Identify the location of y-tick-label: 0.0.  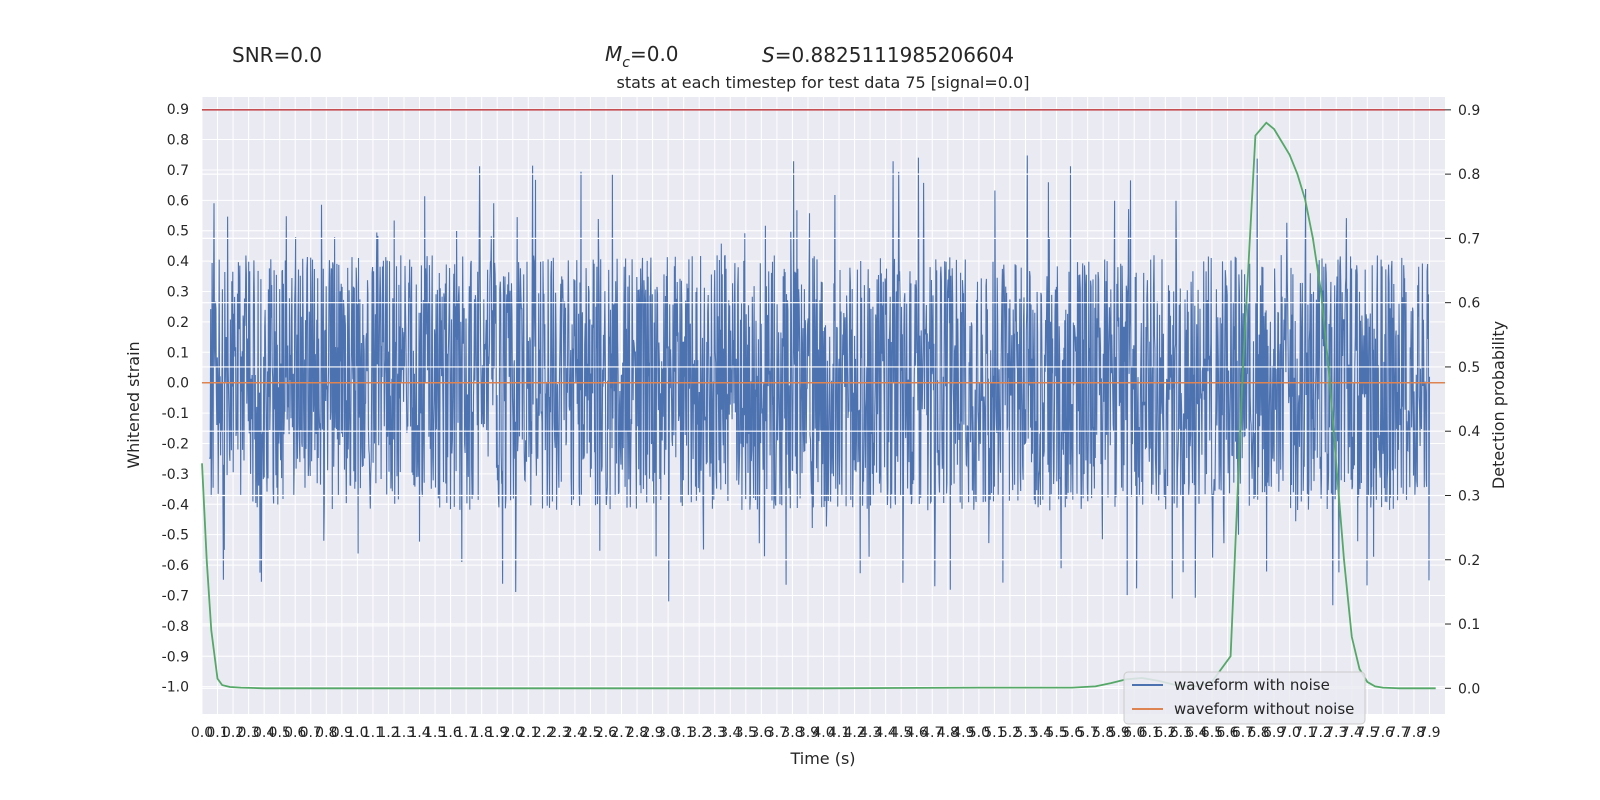
(178, 384).